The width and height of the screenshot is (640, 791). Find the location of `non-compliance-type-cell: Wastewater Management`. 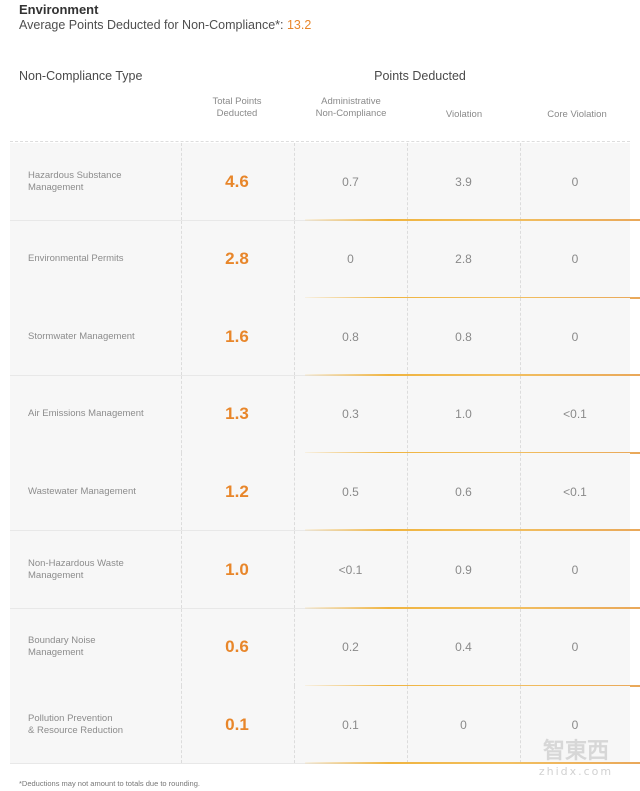

non-compliance-type-cell: Wastewater Management is located at coordinates (103, 491).